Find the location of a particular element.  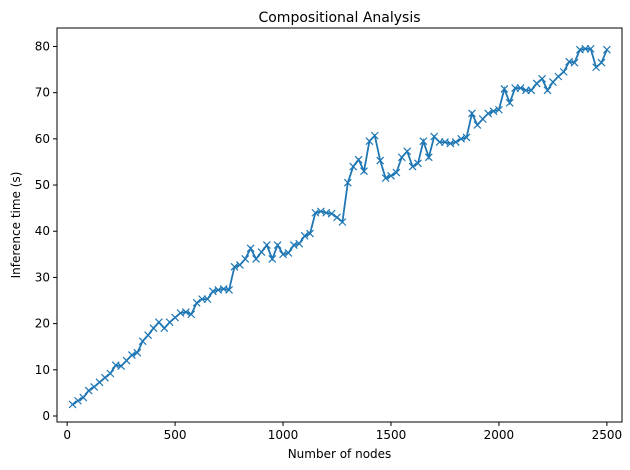

y-tick-label: 40 is located at coordinates (42, 231).